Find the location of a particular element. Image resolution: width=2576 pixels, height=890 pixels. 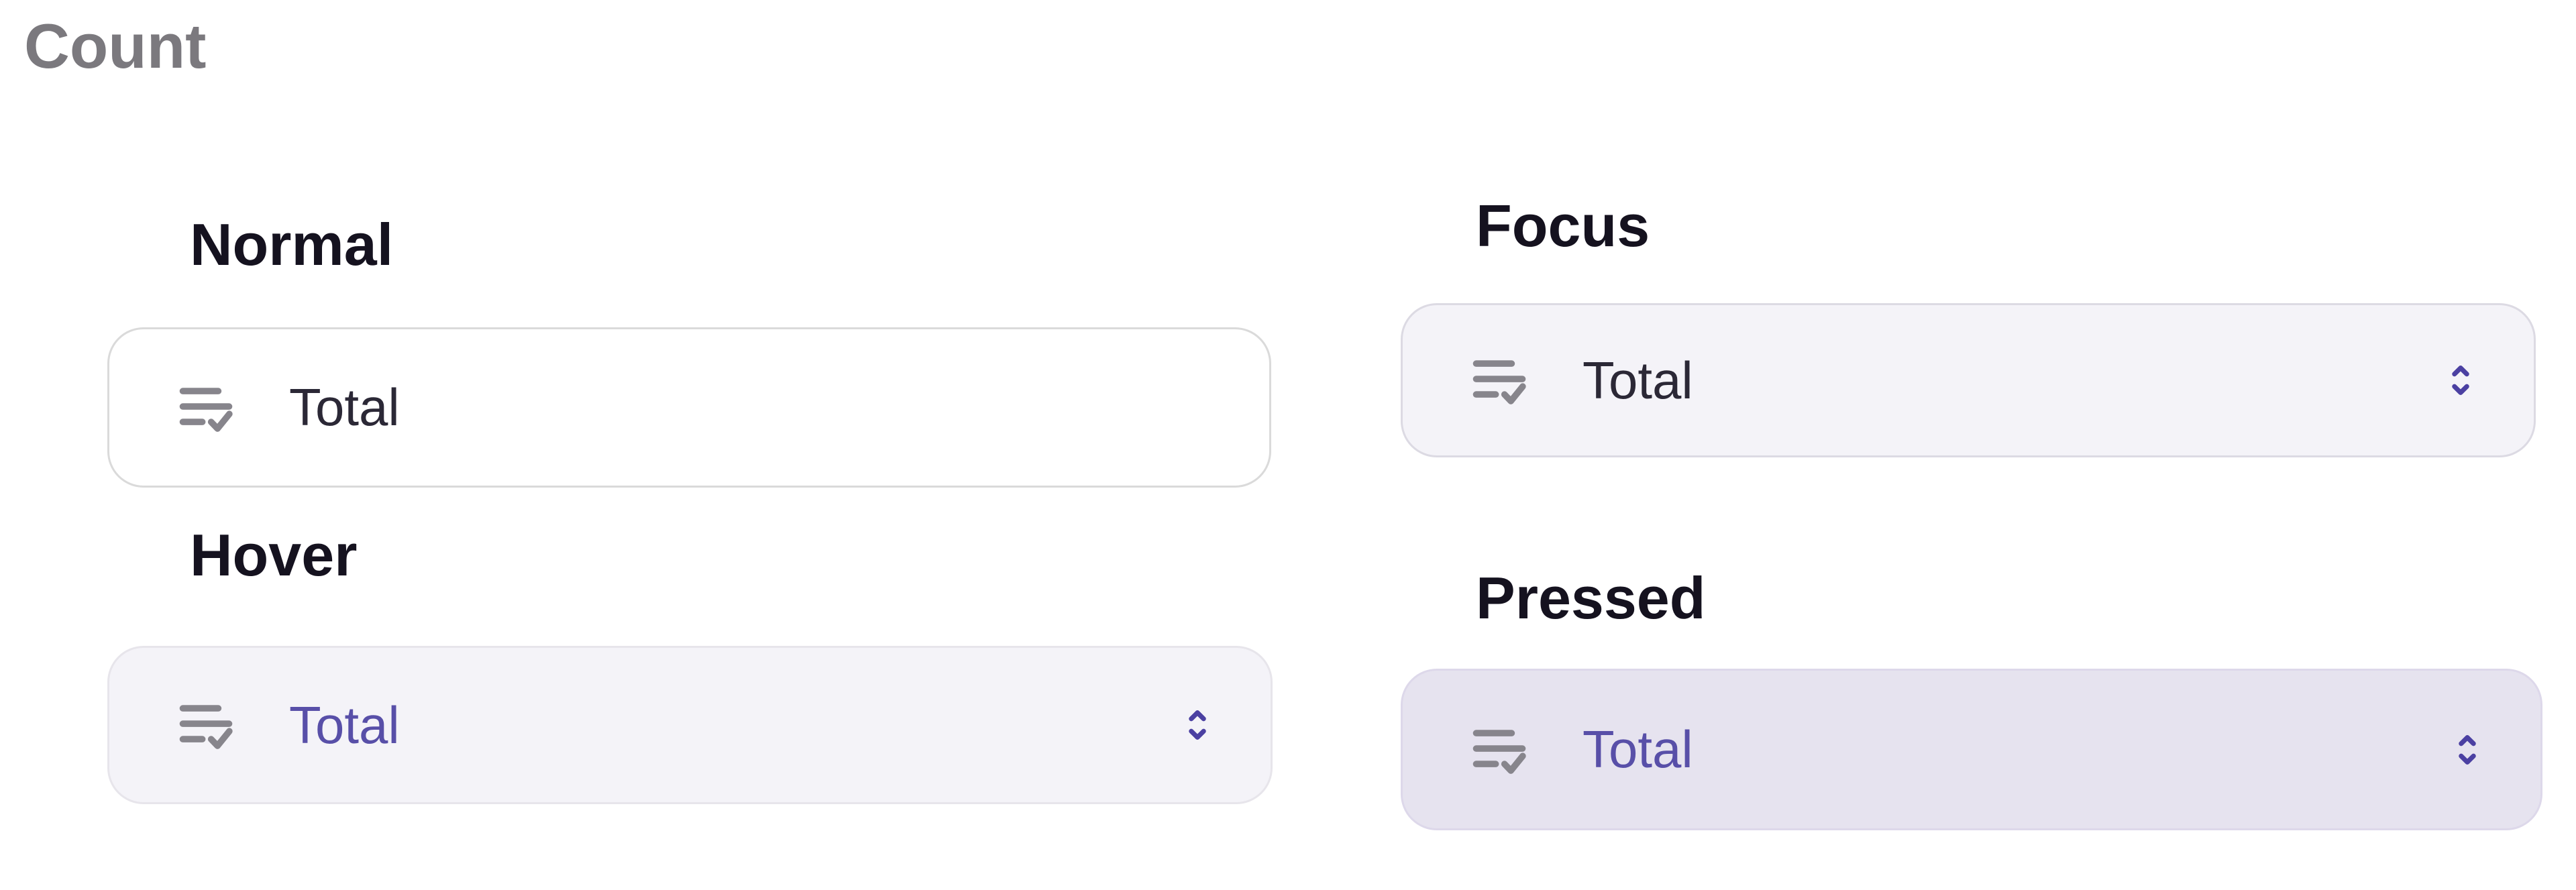

state-label-hover: Hover is located at coordinates (274, 555).